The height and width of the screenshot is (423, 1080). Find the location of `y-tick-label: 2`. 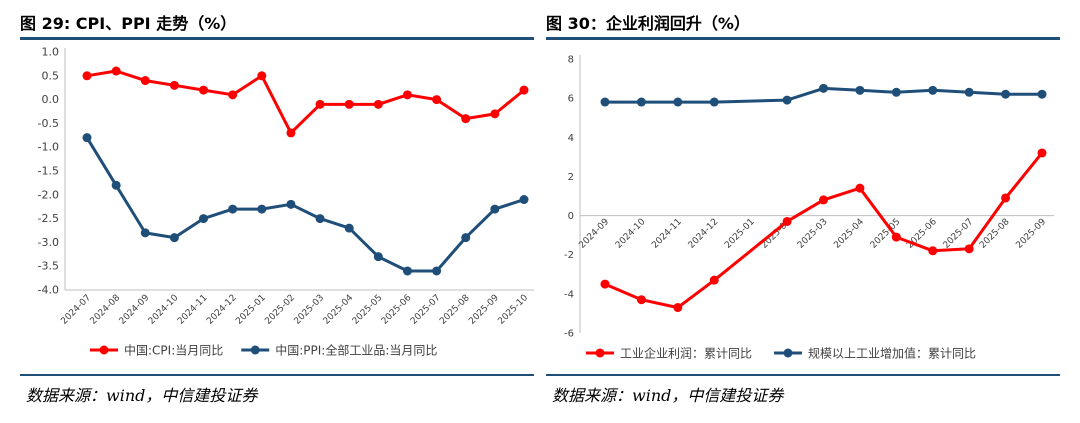

y-tick-label: 2 is located at coordinates (571, 177).